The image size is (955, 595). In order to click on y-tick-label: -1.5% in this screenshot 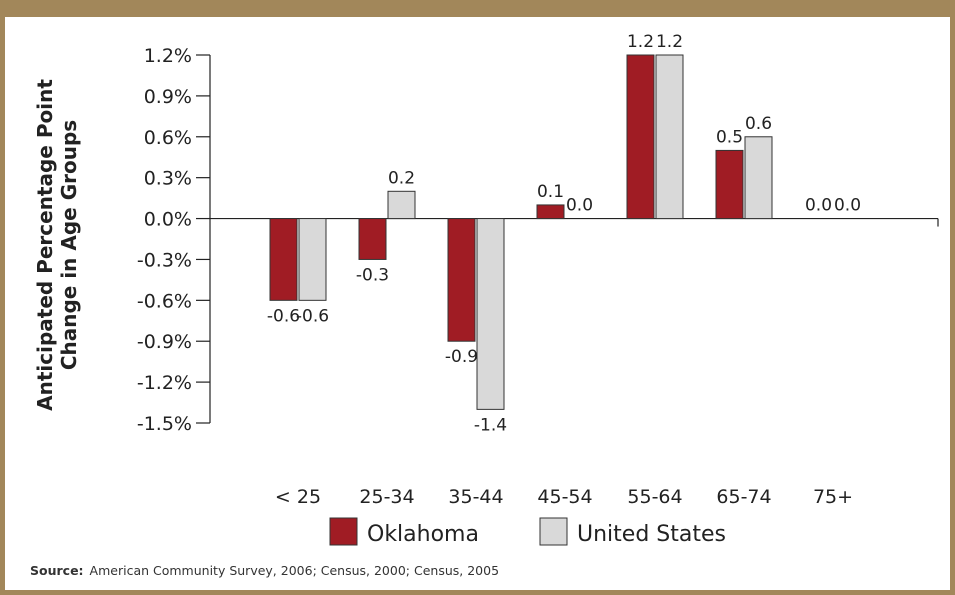, I will do `click(164, 424)`.